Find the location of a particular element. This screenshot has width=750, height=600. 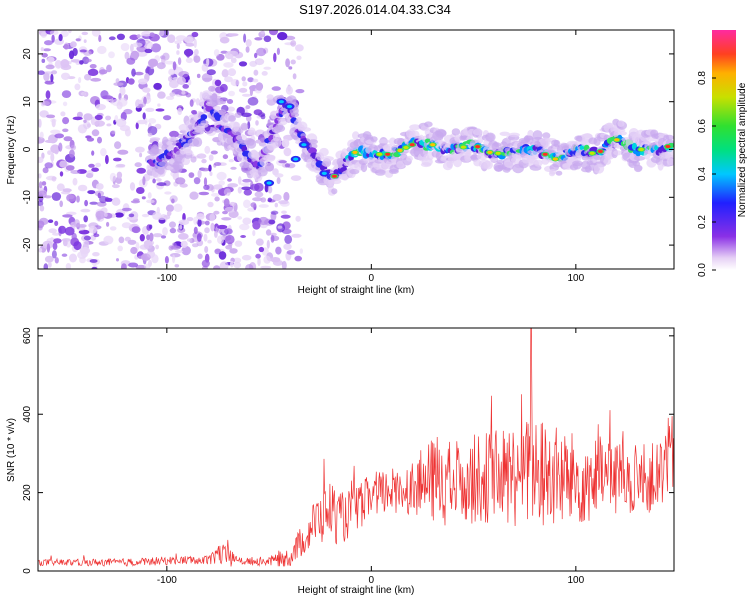

colorbar-gradient is located at coordinates (724, 150).